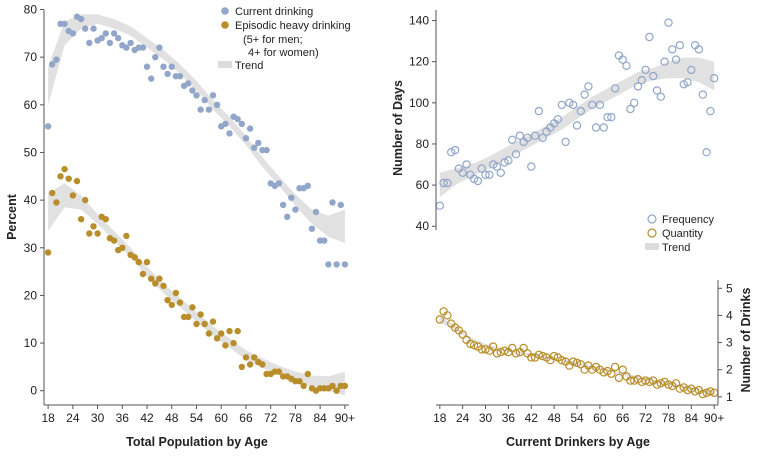  I want to click on y-axis-title-left: Number of Days, so click(398, 128).